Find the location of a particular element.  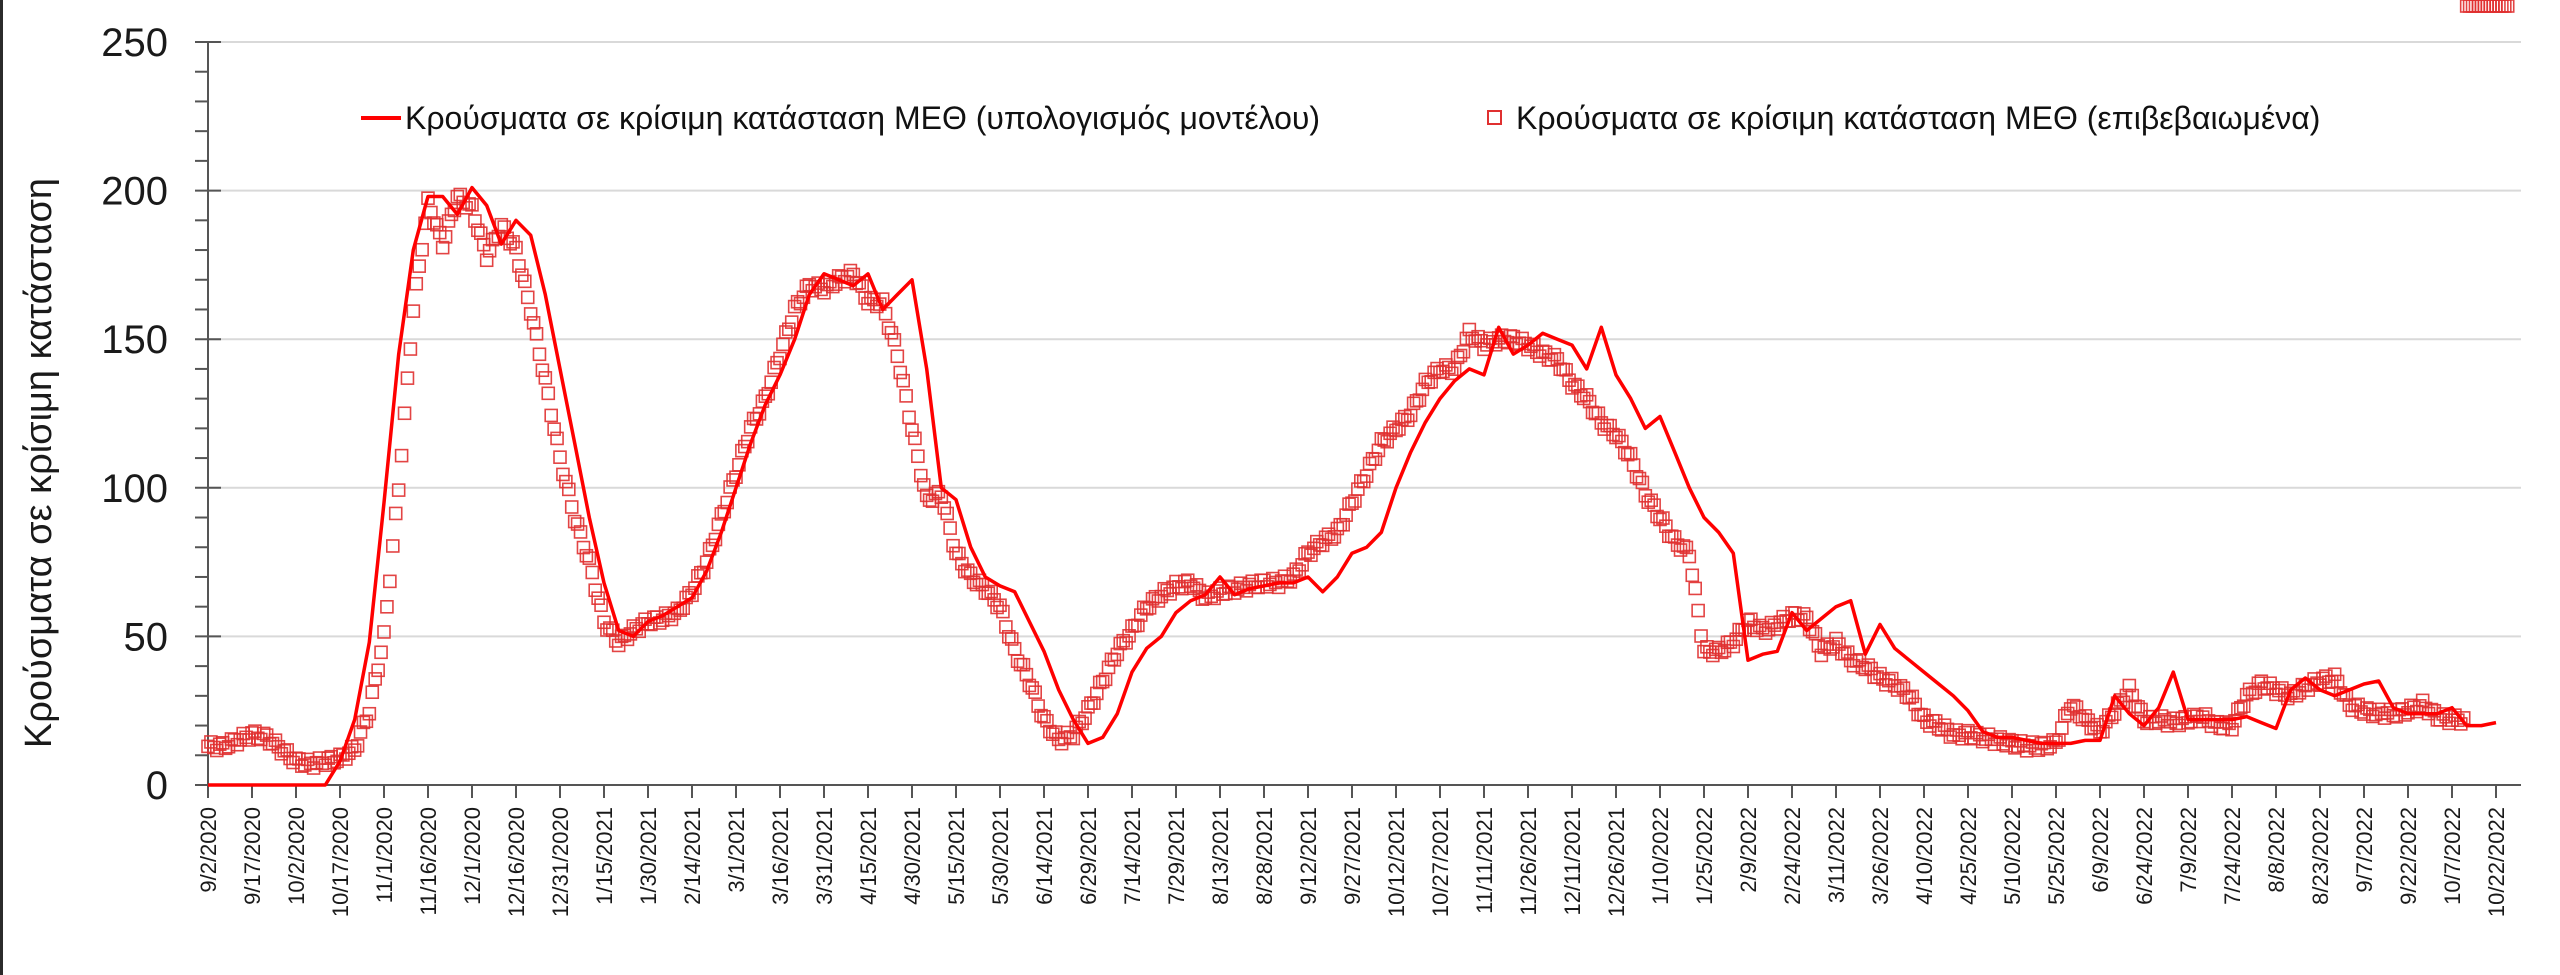

y-tick-label: 200 is located at coordinates (134, 192).